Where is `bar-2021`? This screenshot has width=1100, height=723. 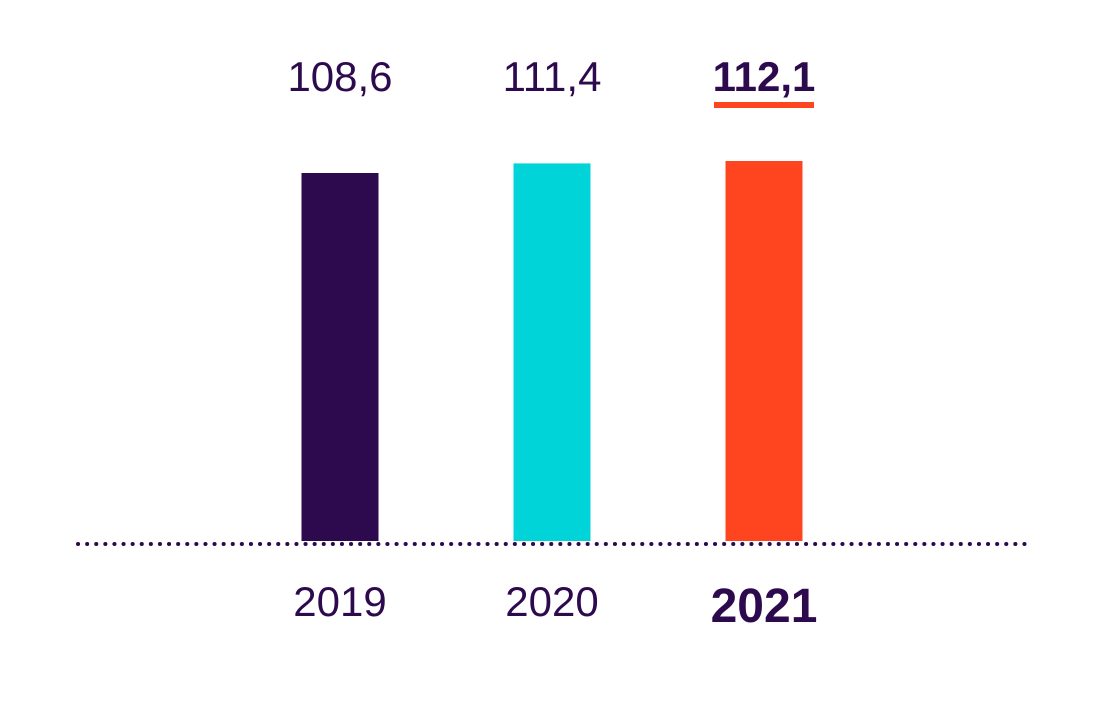
bar-2021 is located at coordinates (764, 351).